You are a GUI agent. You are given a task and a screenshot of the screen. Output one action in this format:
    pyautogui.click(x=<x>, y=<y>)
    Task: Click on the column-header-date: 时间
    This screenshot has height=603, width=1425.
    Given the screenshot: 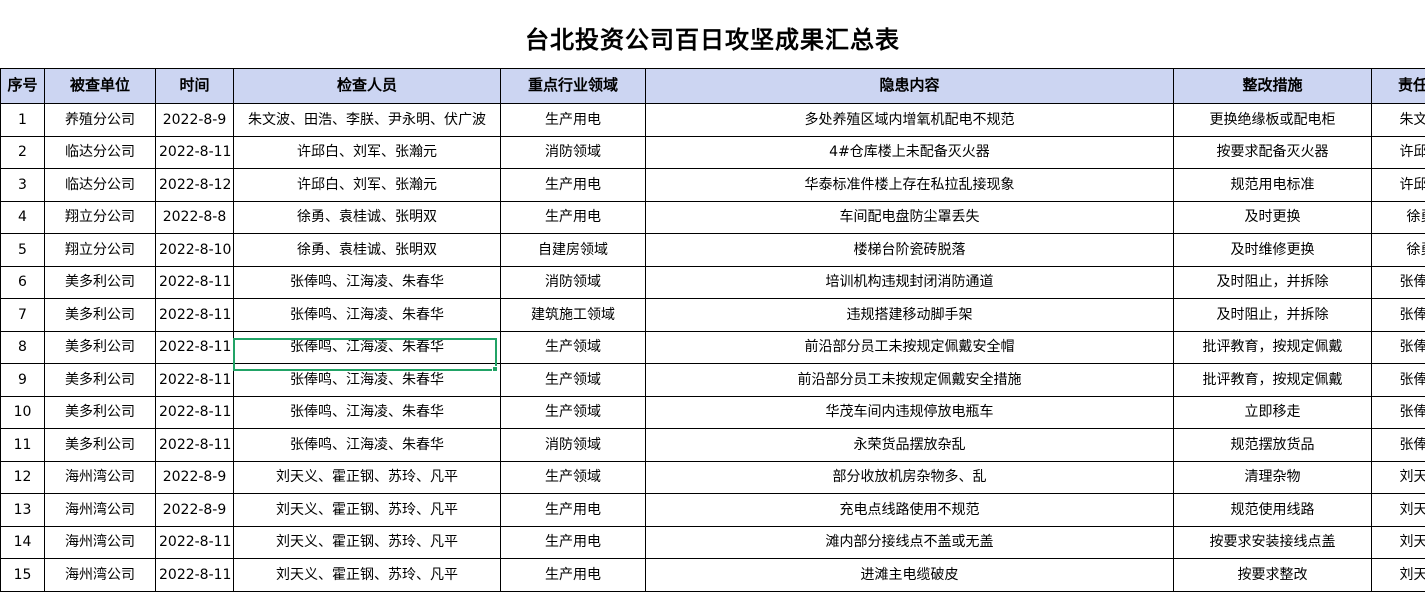 What is the action you would take?
    pyautogui.click(x=194, y=86)
    